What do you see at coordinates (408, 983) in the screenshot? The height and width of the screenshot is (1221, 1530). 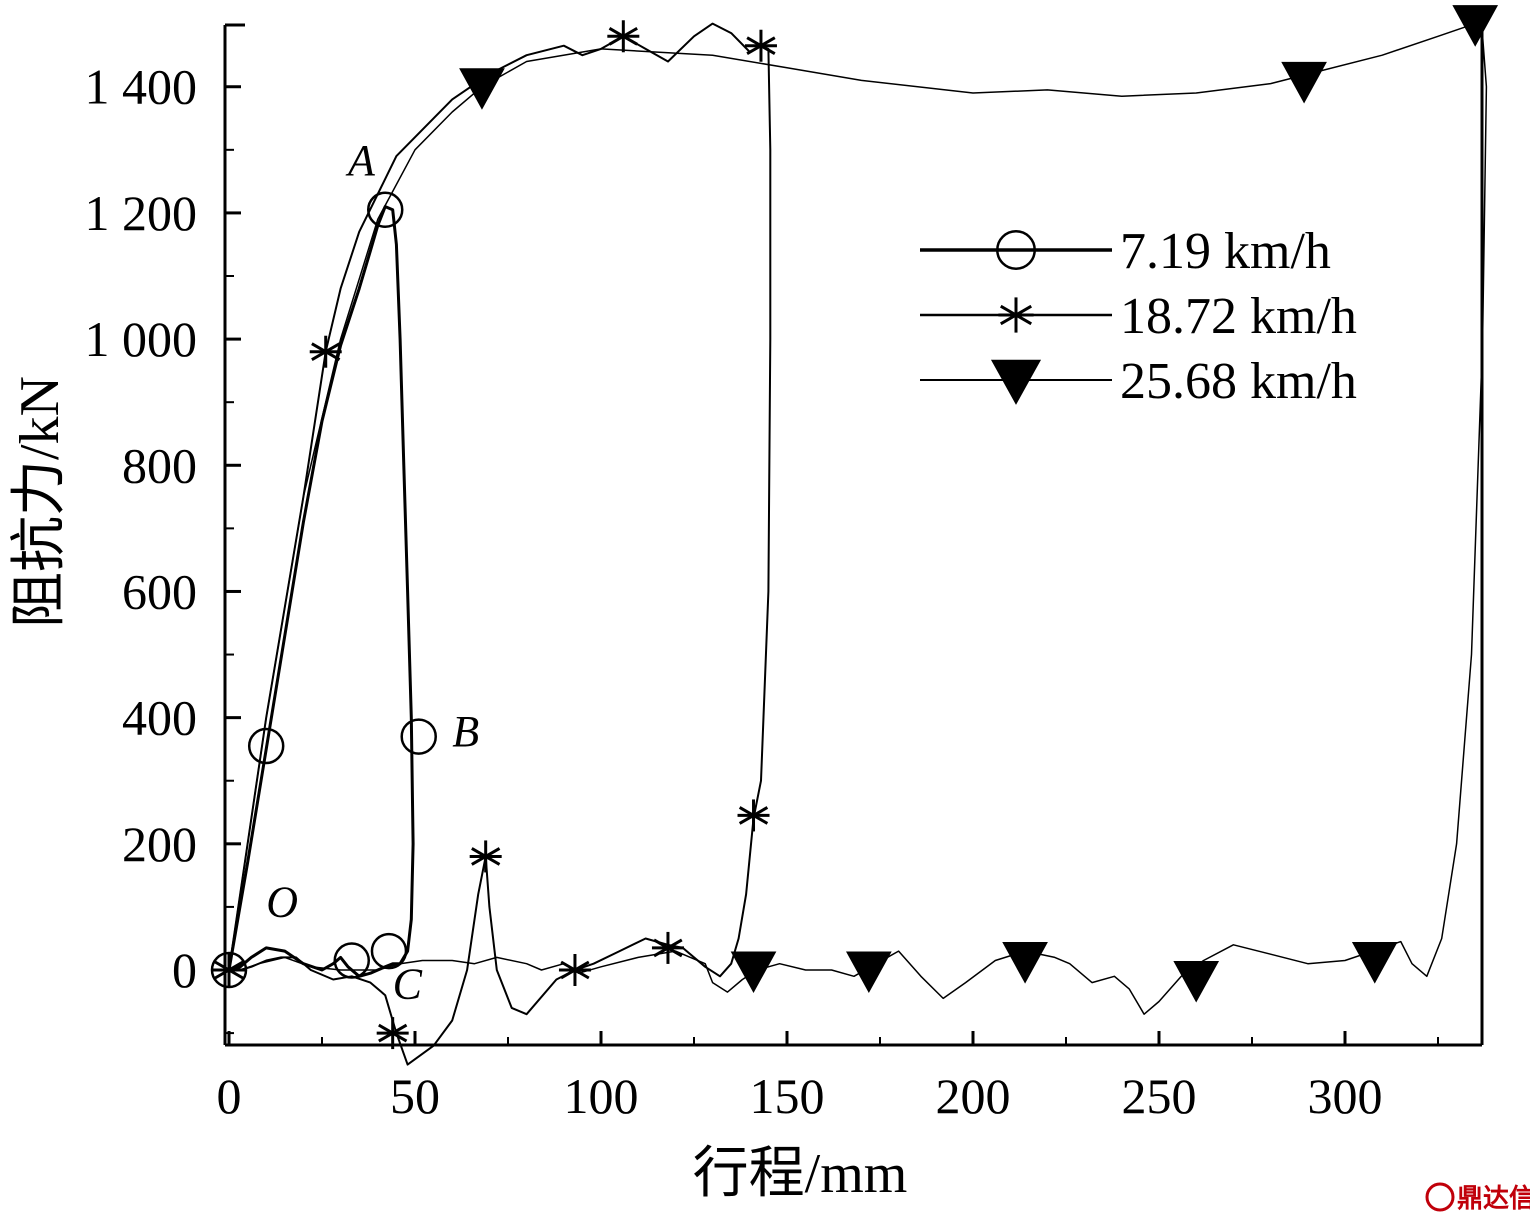 I see `annotation-C: C` at bounding box center [408, 983].